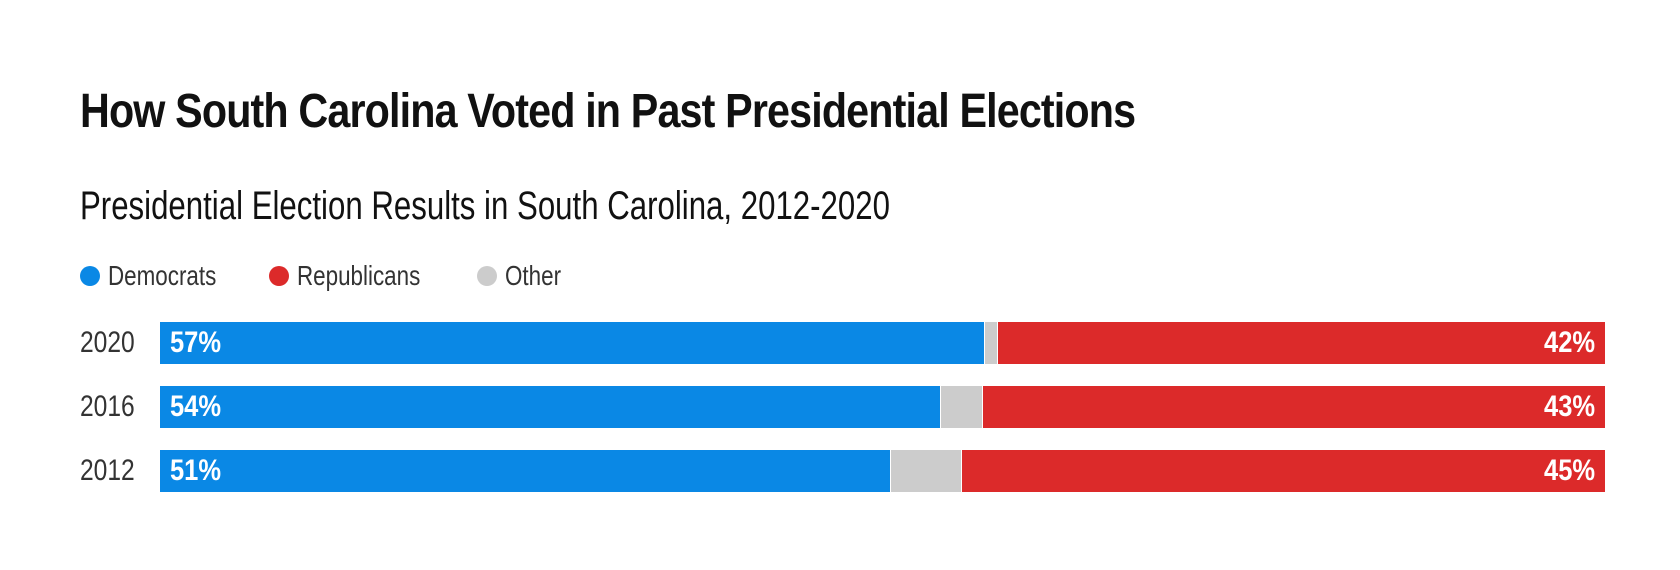 The image size is (1680, 570). What do you see at coordinates (1569, 470) in the screenshot?
I see `data-label-republicans-2012: 45%` at bounding box center [1569, 470].